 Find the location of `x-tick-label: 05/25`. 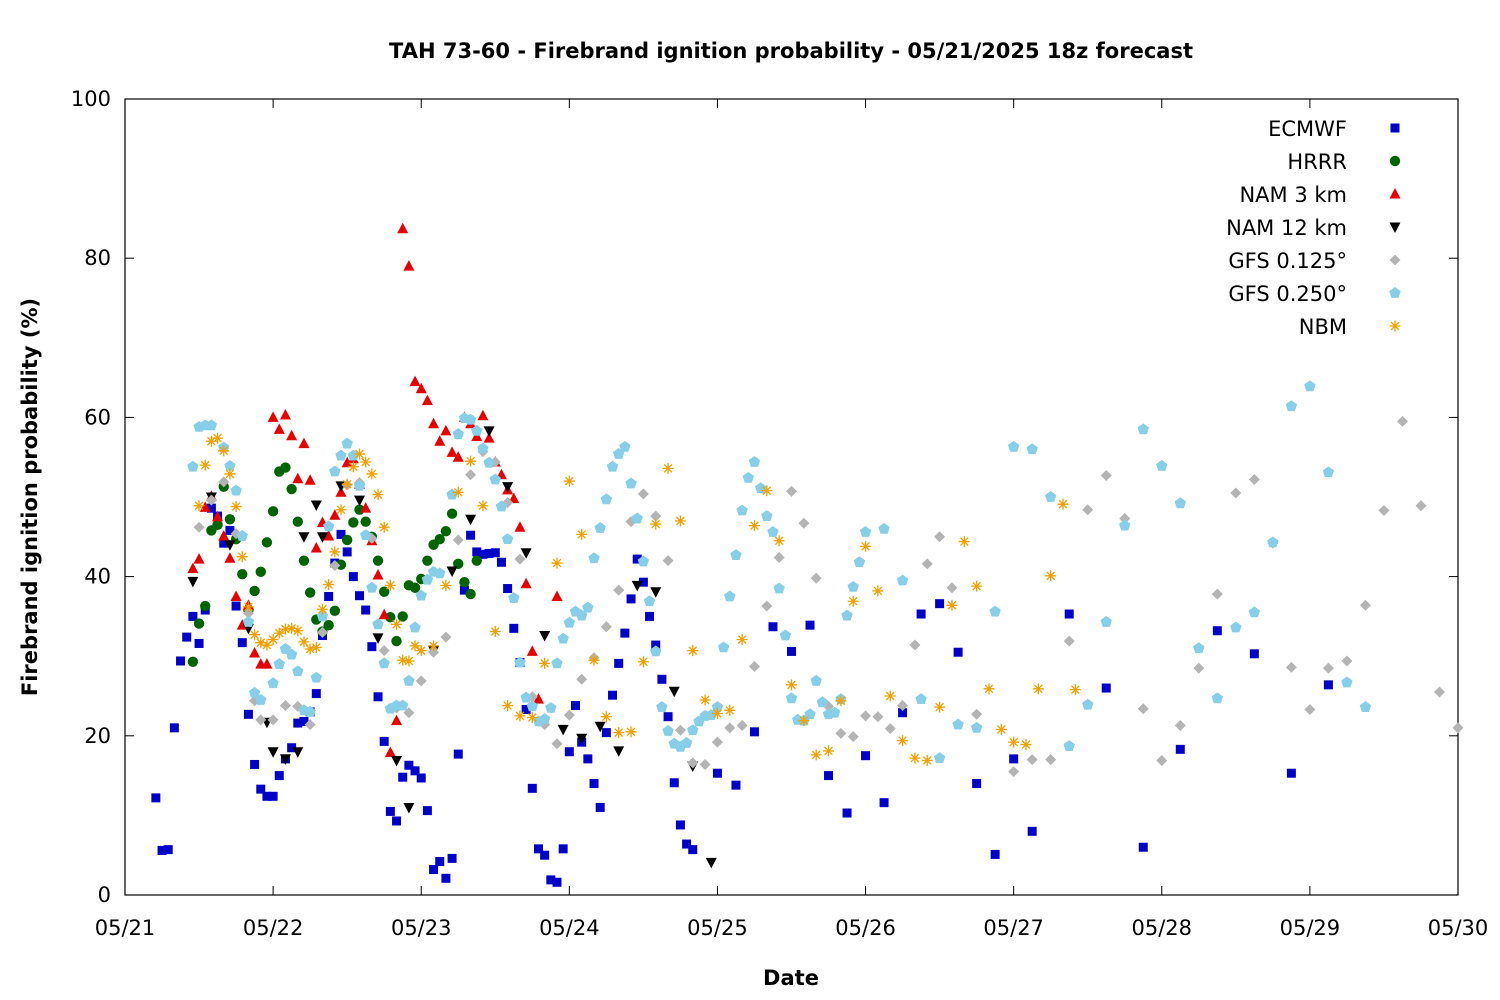

x-tick-label: 05/25 is located at coordinates (717, 928).